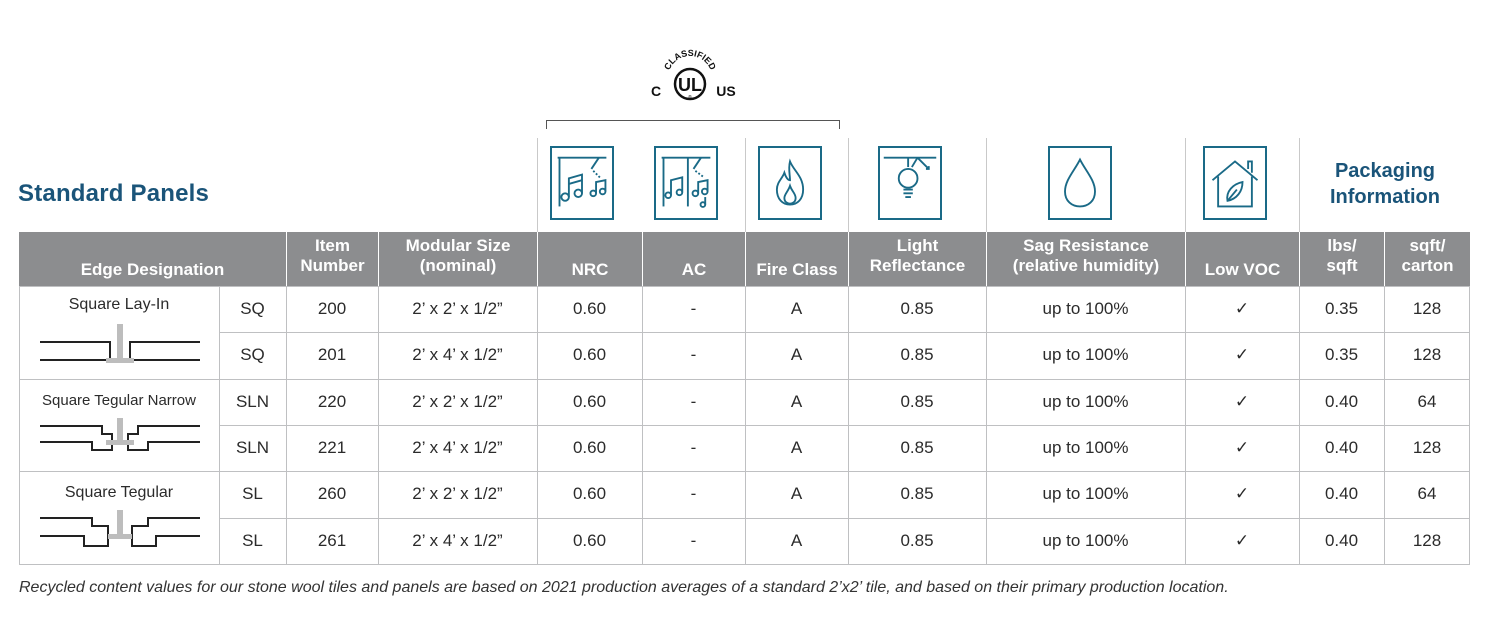 The image size is (1500, 625). What do you see at coordinates (790, 183) in the screenshot?
I see `fire-icon` at bounding box center [790, 183].